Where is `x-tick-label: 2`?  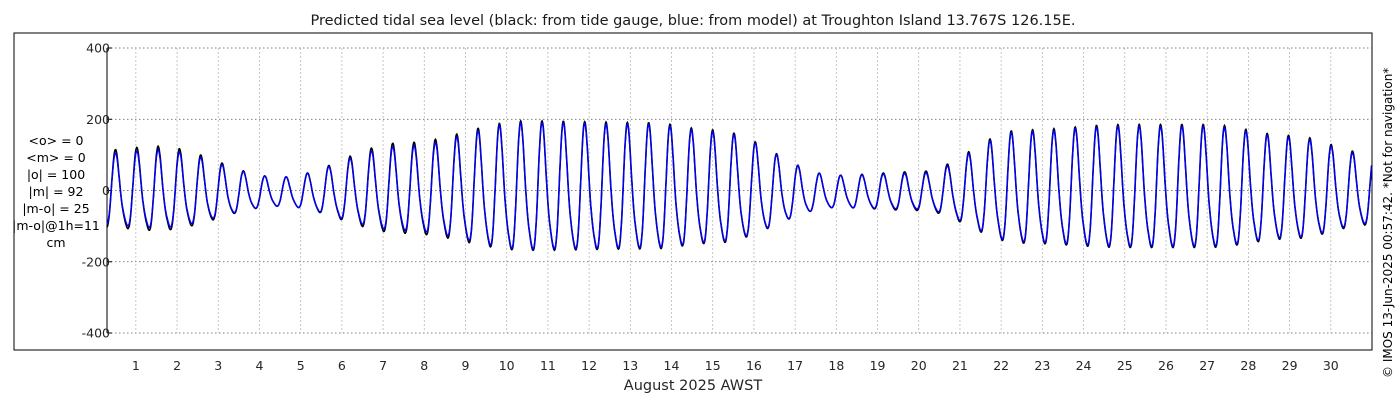
x-tick-label: 2 is located at coordinates (177, 365).